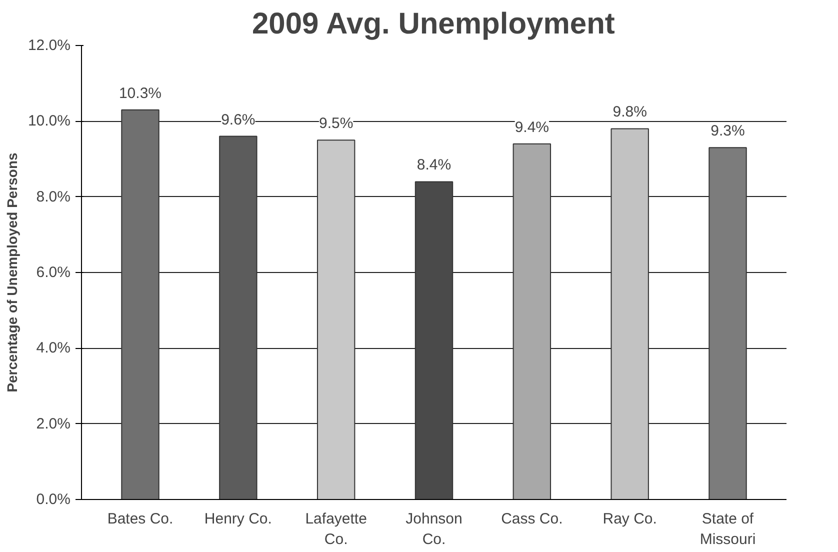 The image size is (838, 552). What do you see at coordinates (532, 519) in the screenshot?
I see `x-tick-label: Cass Co.` at bounding box center [532, 519].